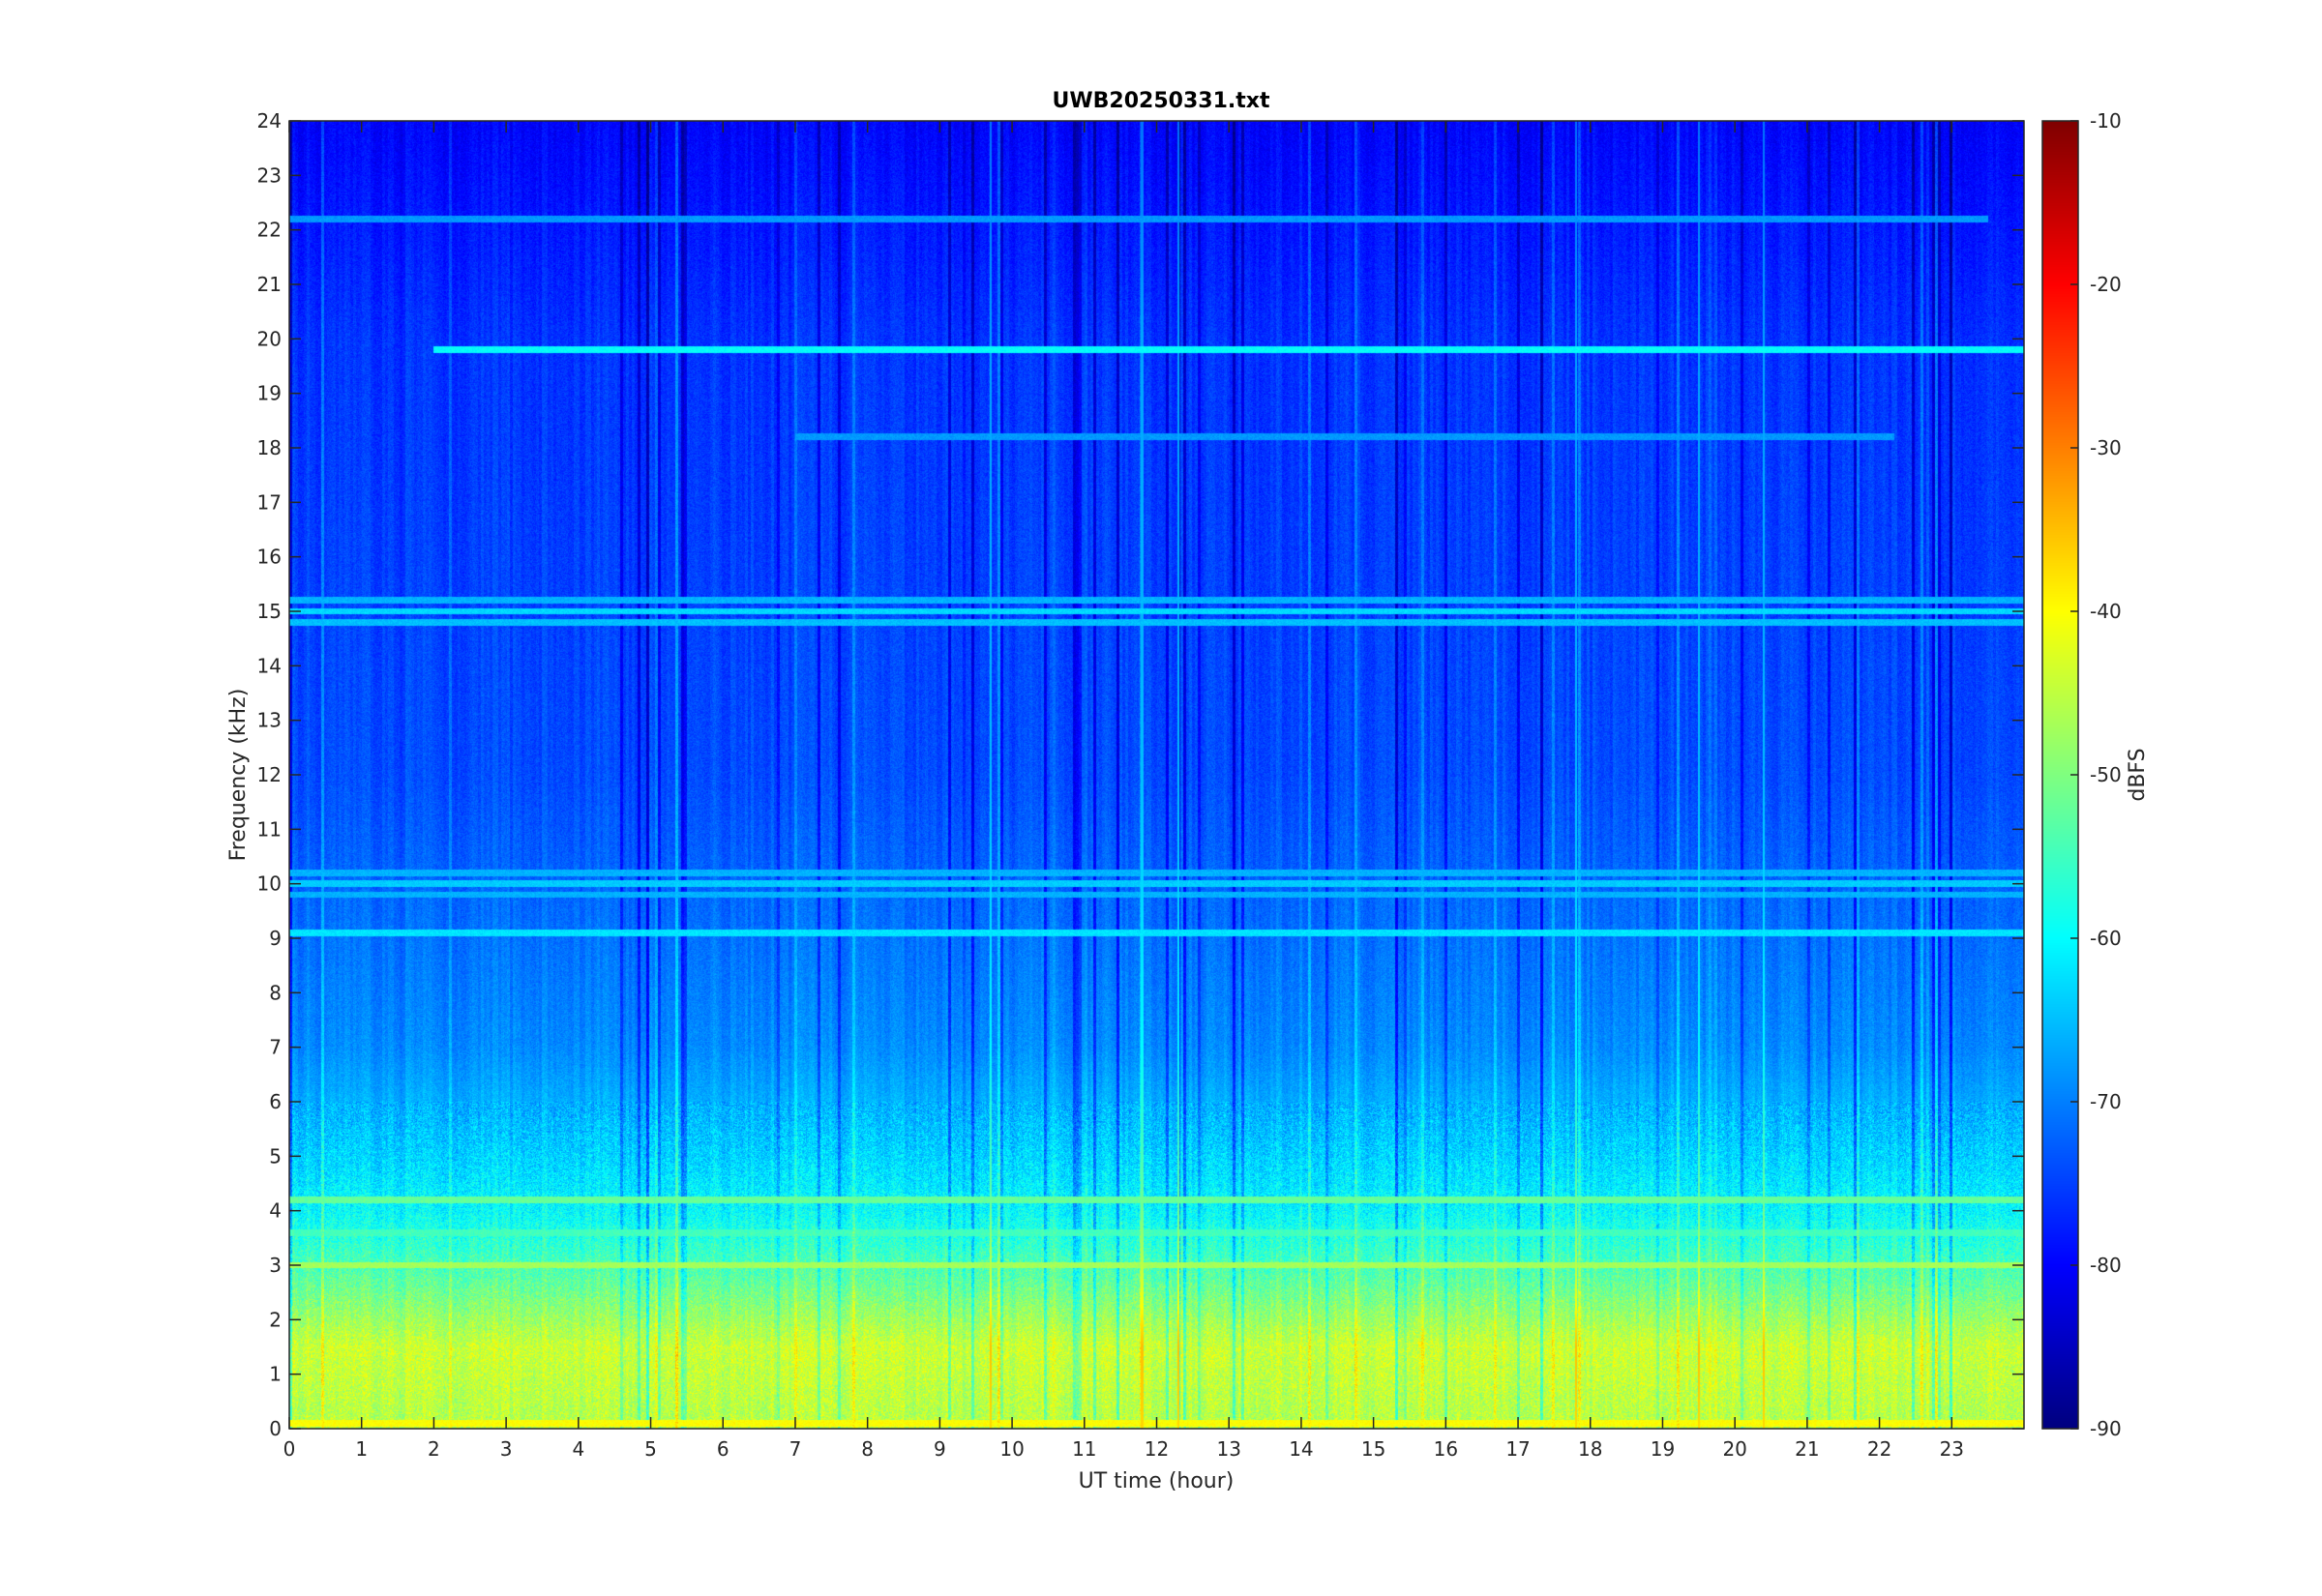  Describe the element at coordinates (1011, 1449) in the screenshot. I see `x-tick-label: 10` at that location.